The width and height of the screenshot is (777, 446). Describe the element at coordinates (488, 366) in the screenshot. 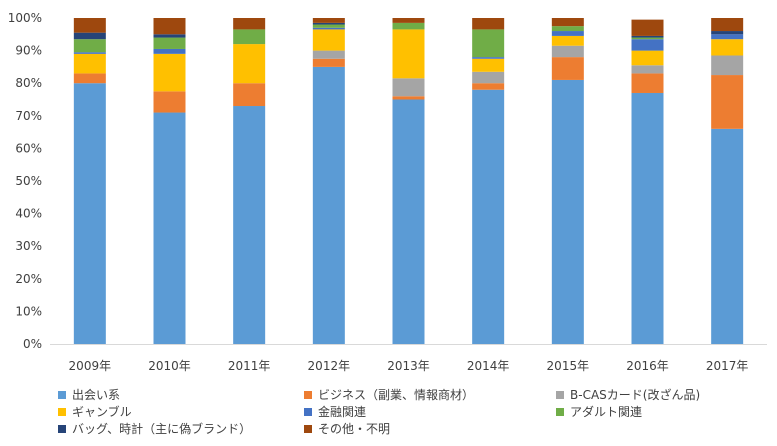

I see `x-tick-label: 2014年` at that location.